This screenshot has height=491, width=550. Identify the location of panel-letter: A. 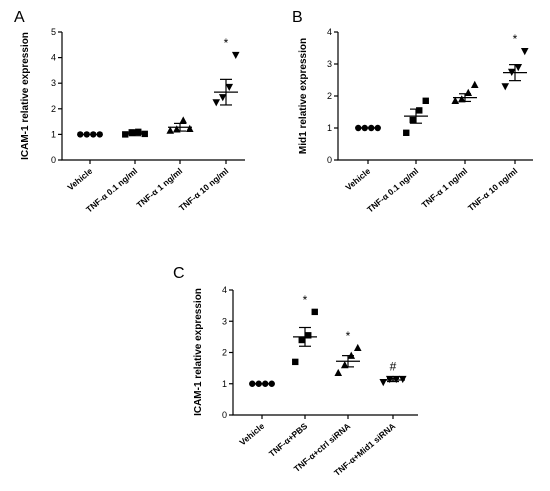
(19, 17).